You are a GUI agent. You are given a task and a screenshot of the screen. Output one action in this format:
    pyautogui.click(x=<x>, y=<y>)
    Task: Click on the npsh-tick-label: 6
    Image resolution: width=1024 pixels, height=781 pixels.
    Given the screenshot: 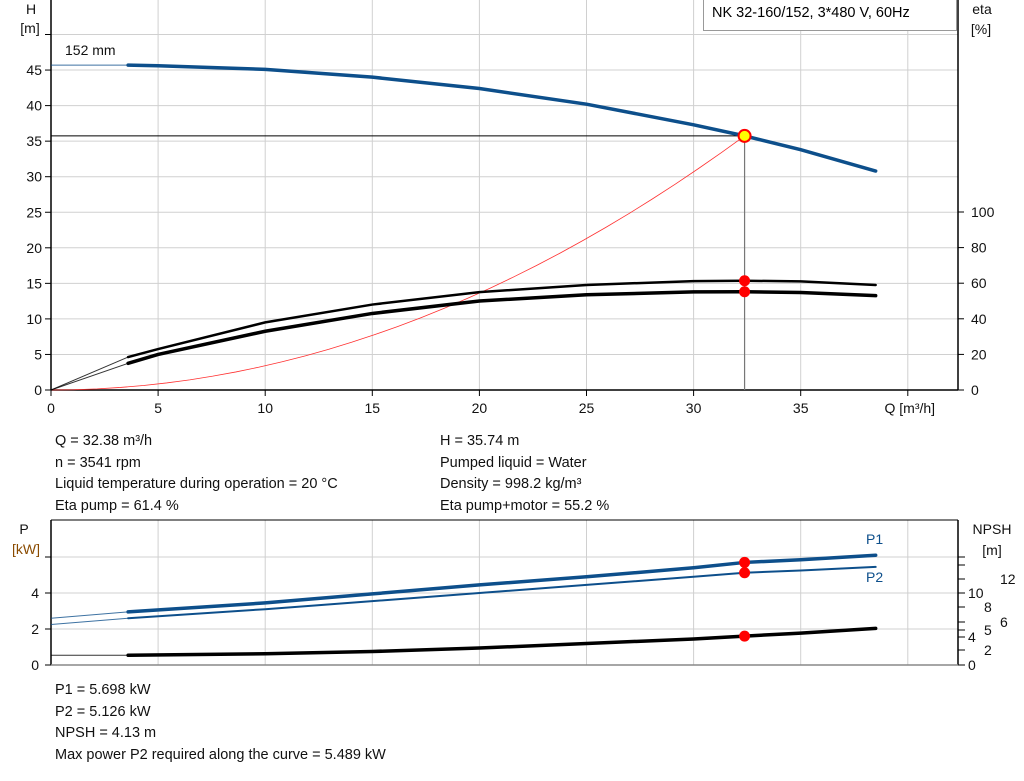 What is the action you would take?
    pyautogui.click(x=1004, y=622)
    